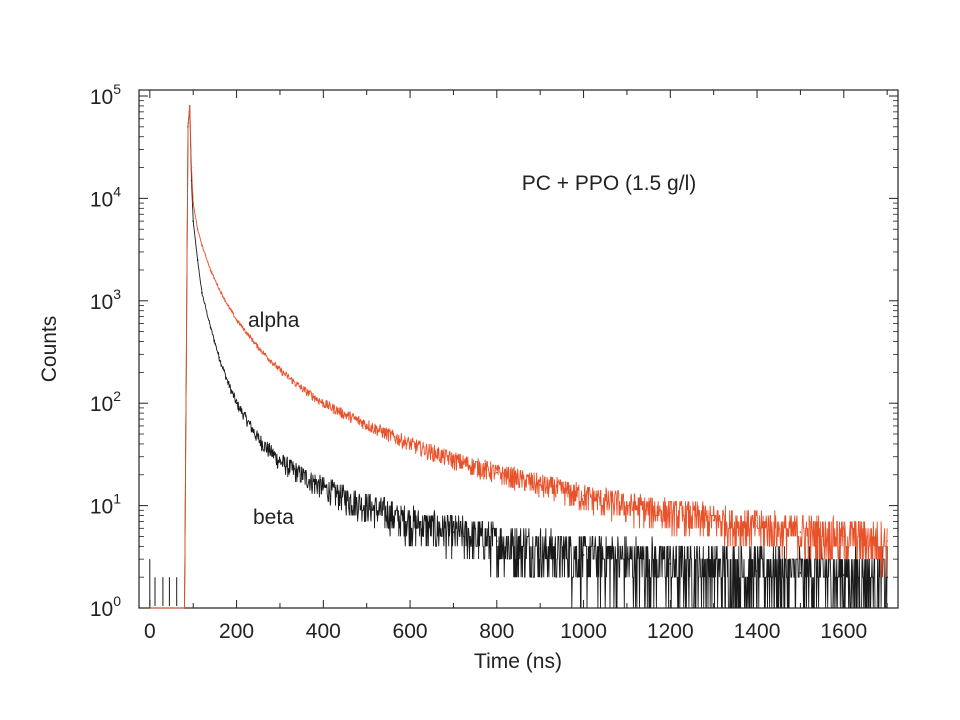  Describe the element at coordinates (105, 300) in the screenshot. I see `y-tick-label: 10³` at that location.